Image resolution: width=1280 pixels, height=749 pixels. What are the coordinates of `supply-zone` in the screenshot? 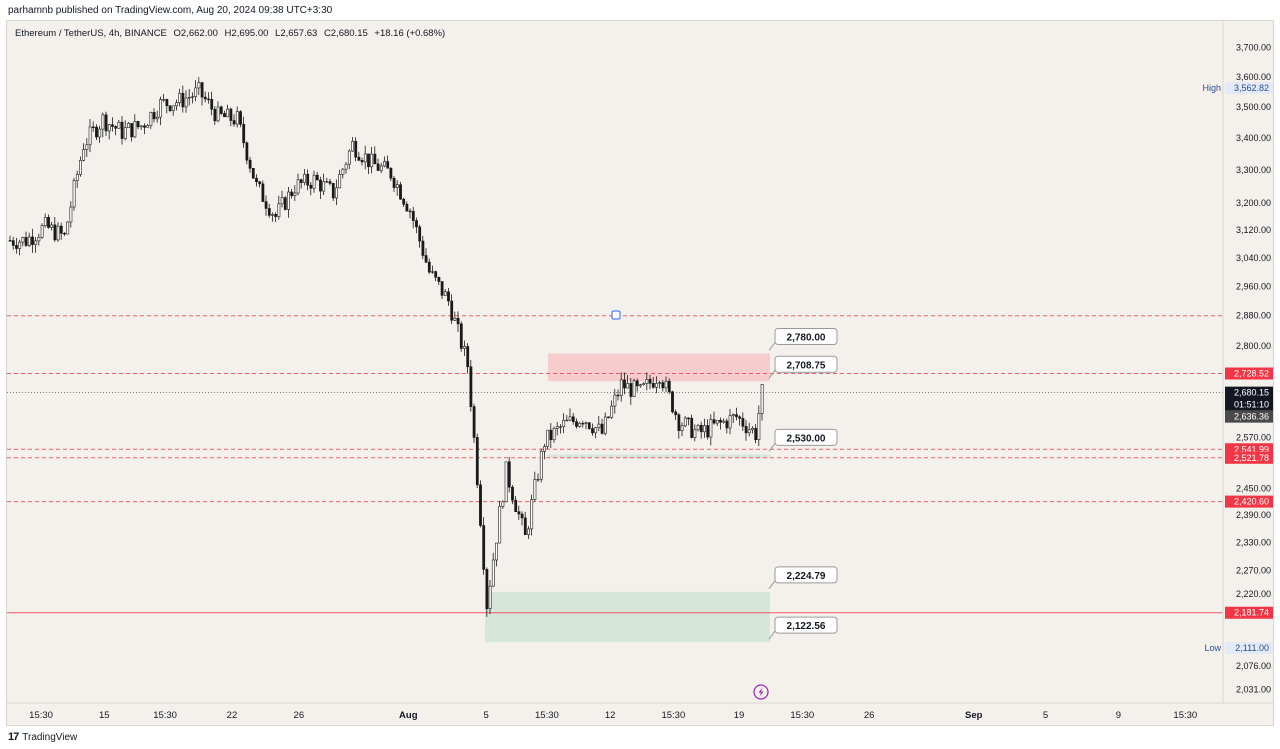 It's located at (659, 367).